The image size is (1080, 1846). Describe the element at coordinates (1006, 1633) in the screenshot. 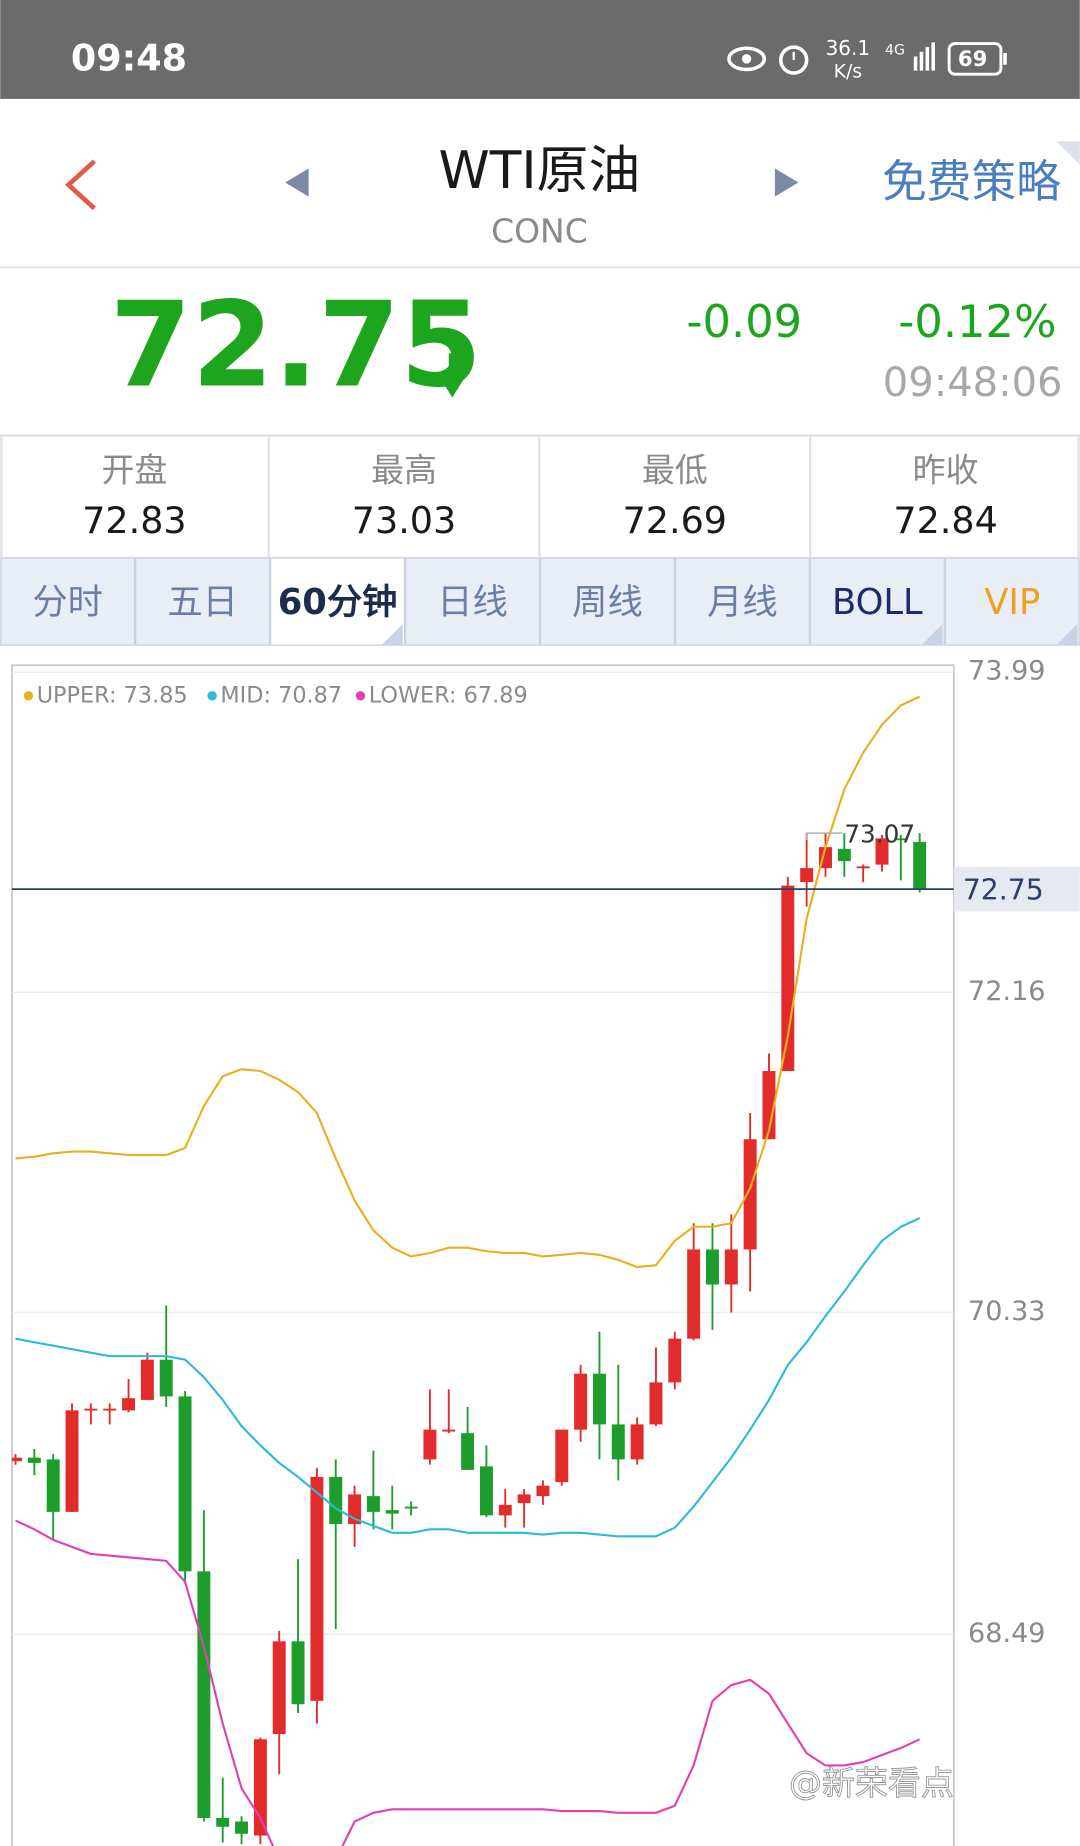

I see `y-tick-label: 68.49` at that location.